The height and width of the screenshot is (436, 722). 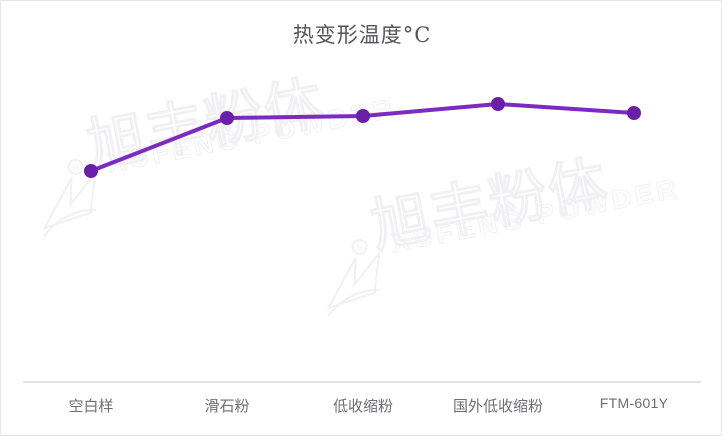 I want to click on x-axis-tick-label: 国外低收缩粉, so click(x=498, y=406).